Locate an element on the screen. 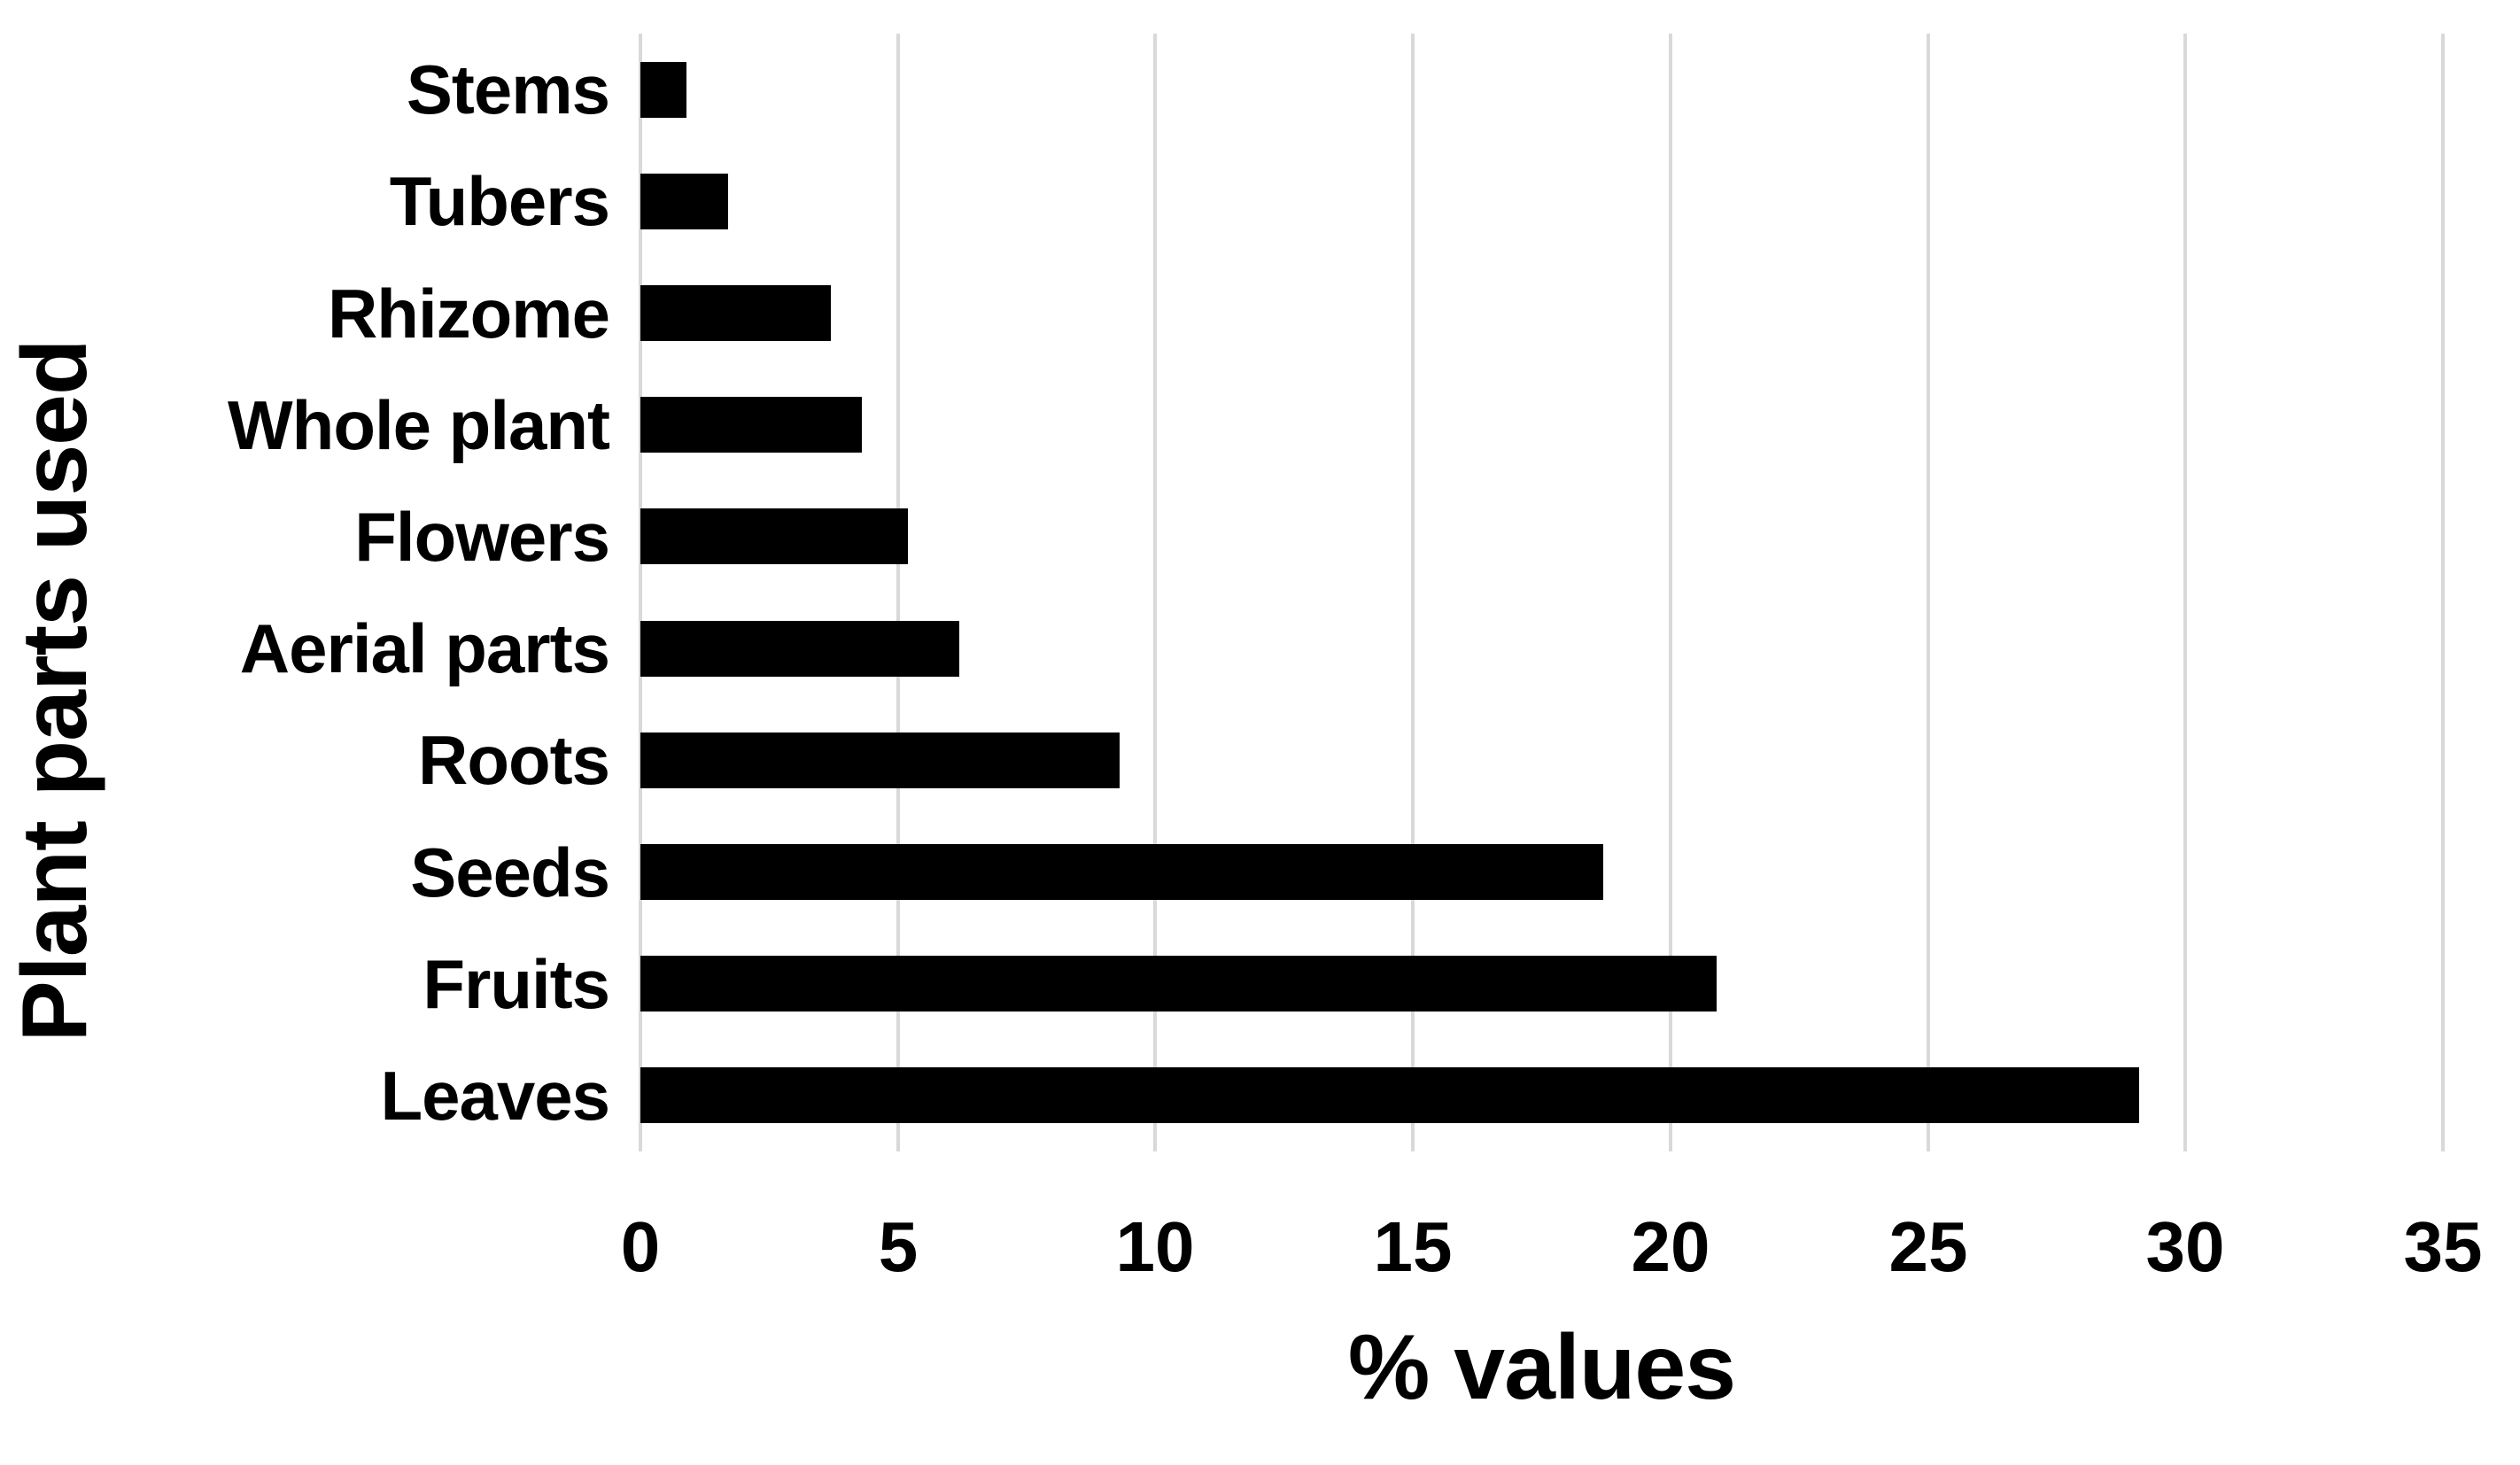 This screenshot has width=2520, height=1465. y-axis-title: Plant parts used is located at coordinates (55, 691).